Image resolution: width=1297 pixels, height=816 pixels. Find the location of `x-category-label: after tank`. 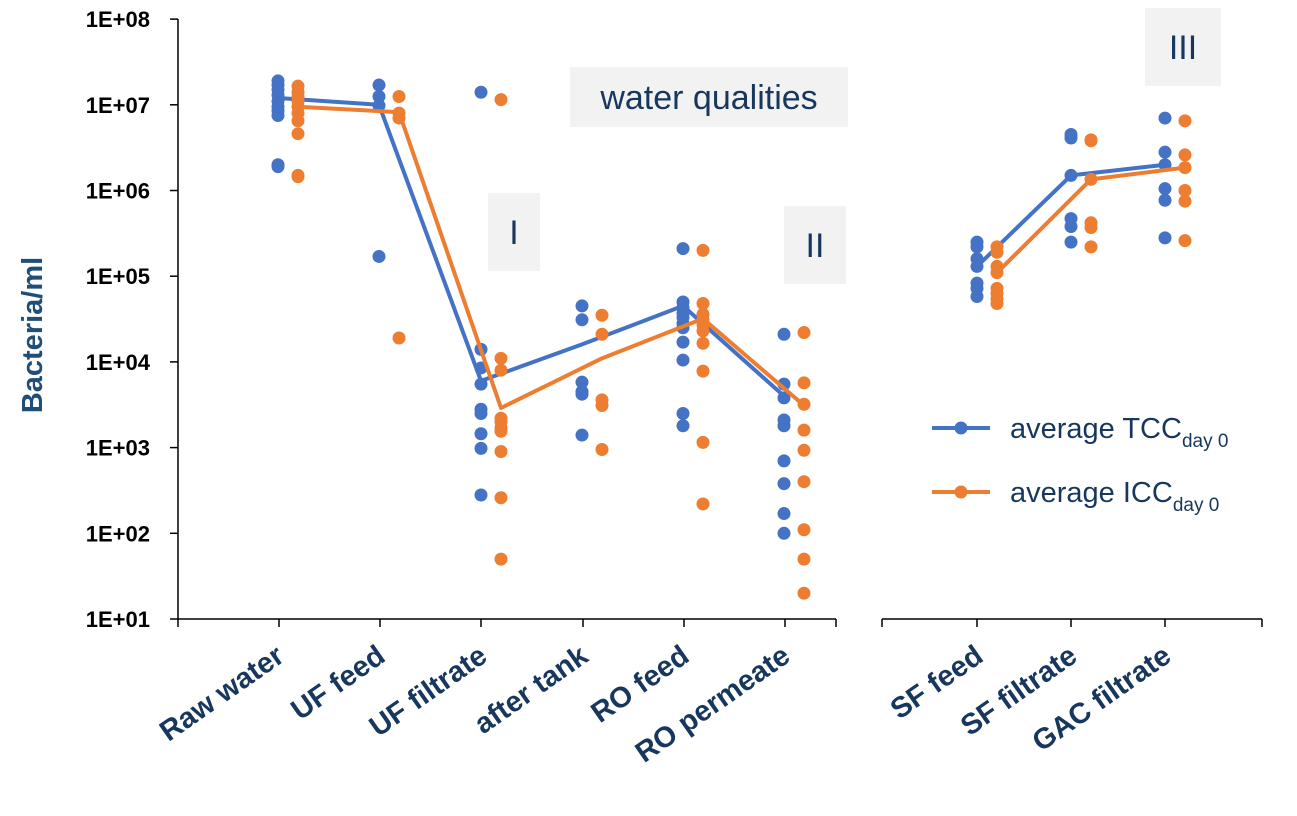

x-category-label: after tank is located at coordinates (532, 690).